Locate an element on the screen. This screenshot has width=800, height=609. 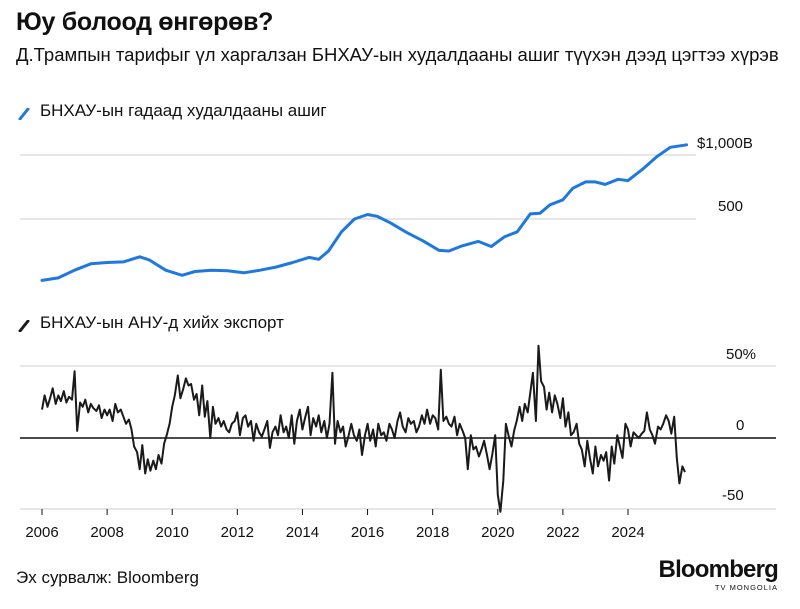
x-tick-label: 2008 is located at coordinates (106, 532).